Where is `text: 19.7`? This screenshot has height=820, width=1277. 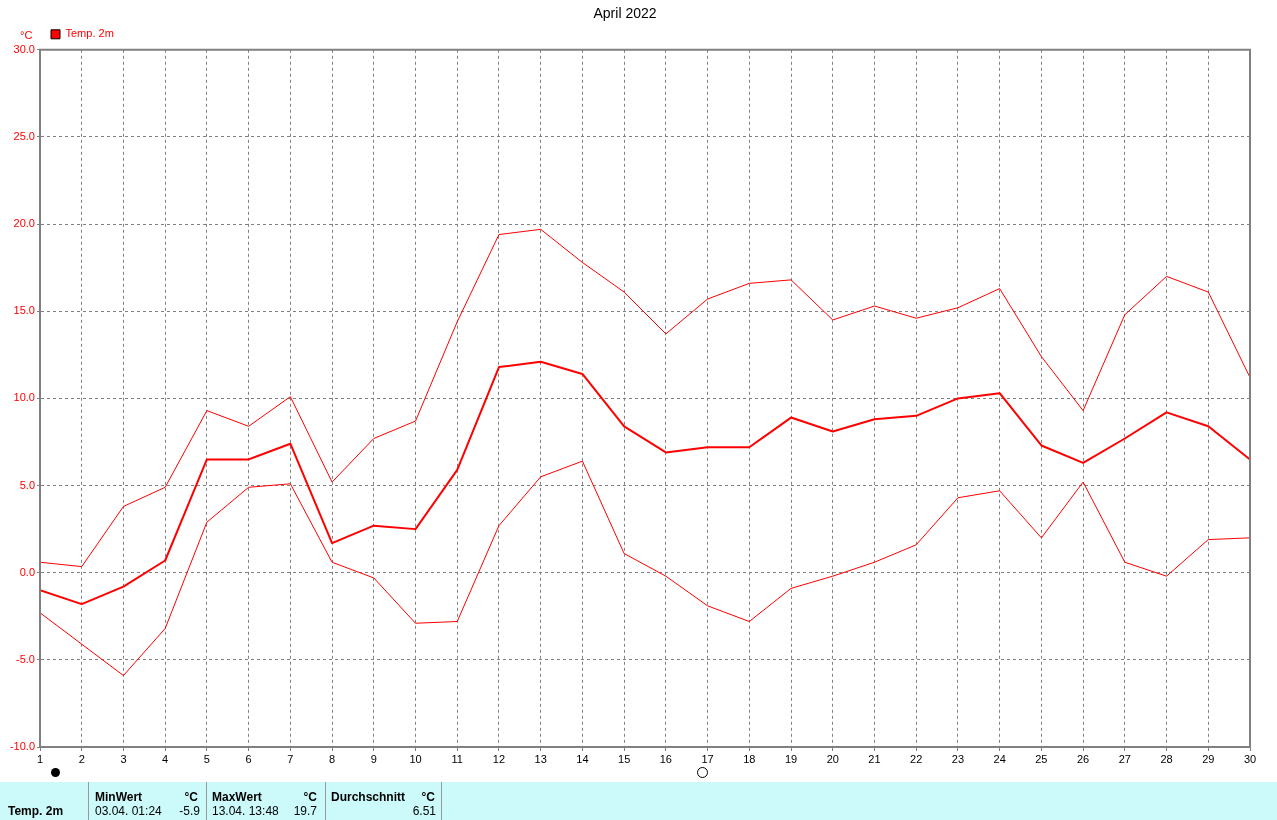
text: 19.7 is located at coordinates (305, 811).